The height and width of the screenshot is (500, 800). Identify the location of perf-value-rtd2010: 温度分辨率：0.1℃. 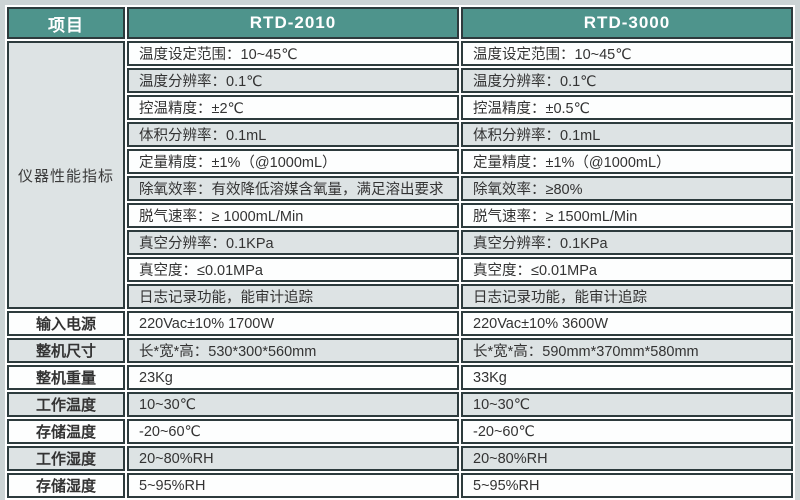
(293, 80).